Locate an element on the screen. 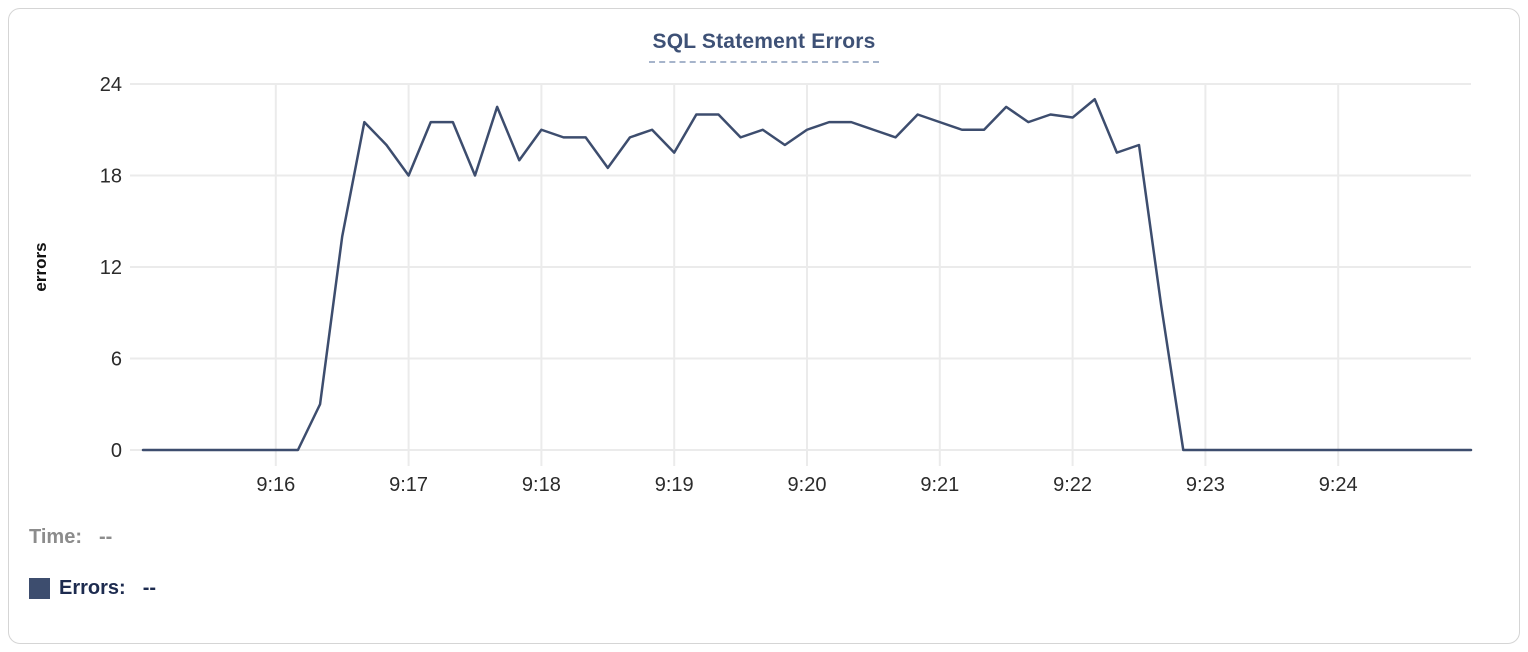 Image resolution: width=1528 pixels, height=652 pixels. y-tick-label: 12 is located at coordinates (111, 268).